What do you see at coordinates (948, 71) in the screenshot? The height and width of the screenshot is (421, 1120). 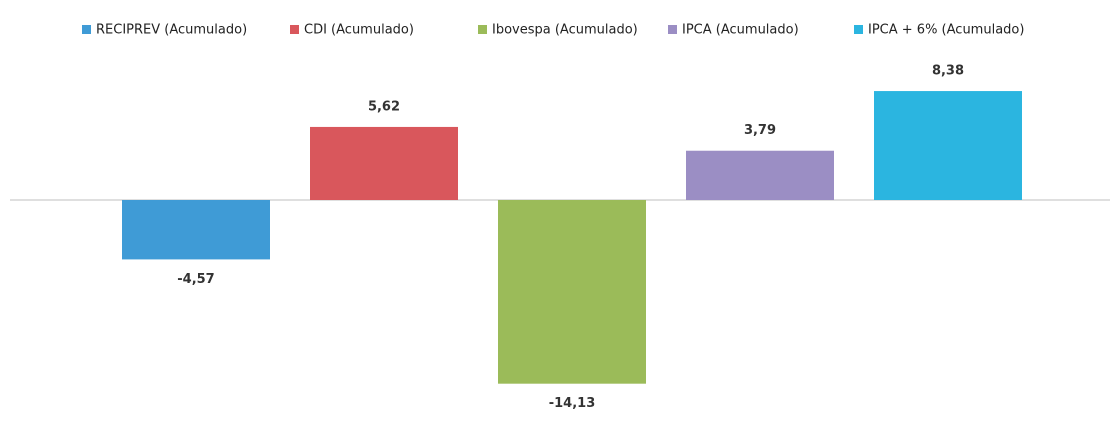 I see `data-label: 8,38` at bounding box center [948, 71].